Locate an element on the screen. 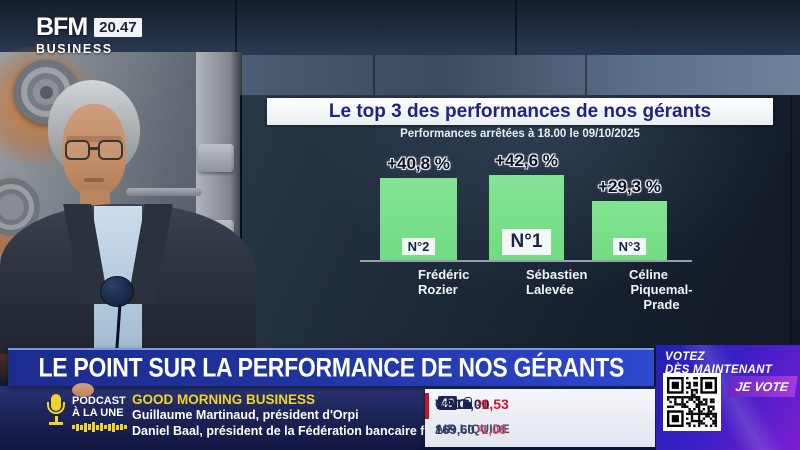 The width and height of the screenshot is (800, 450). qr-code is located at coordinates (692, 402).